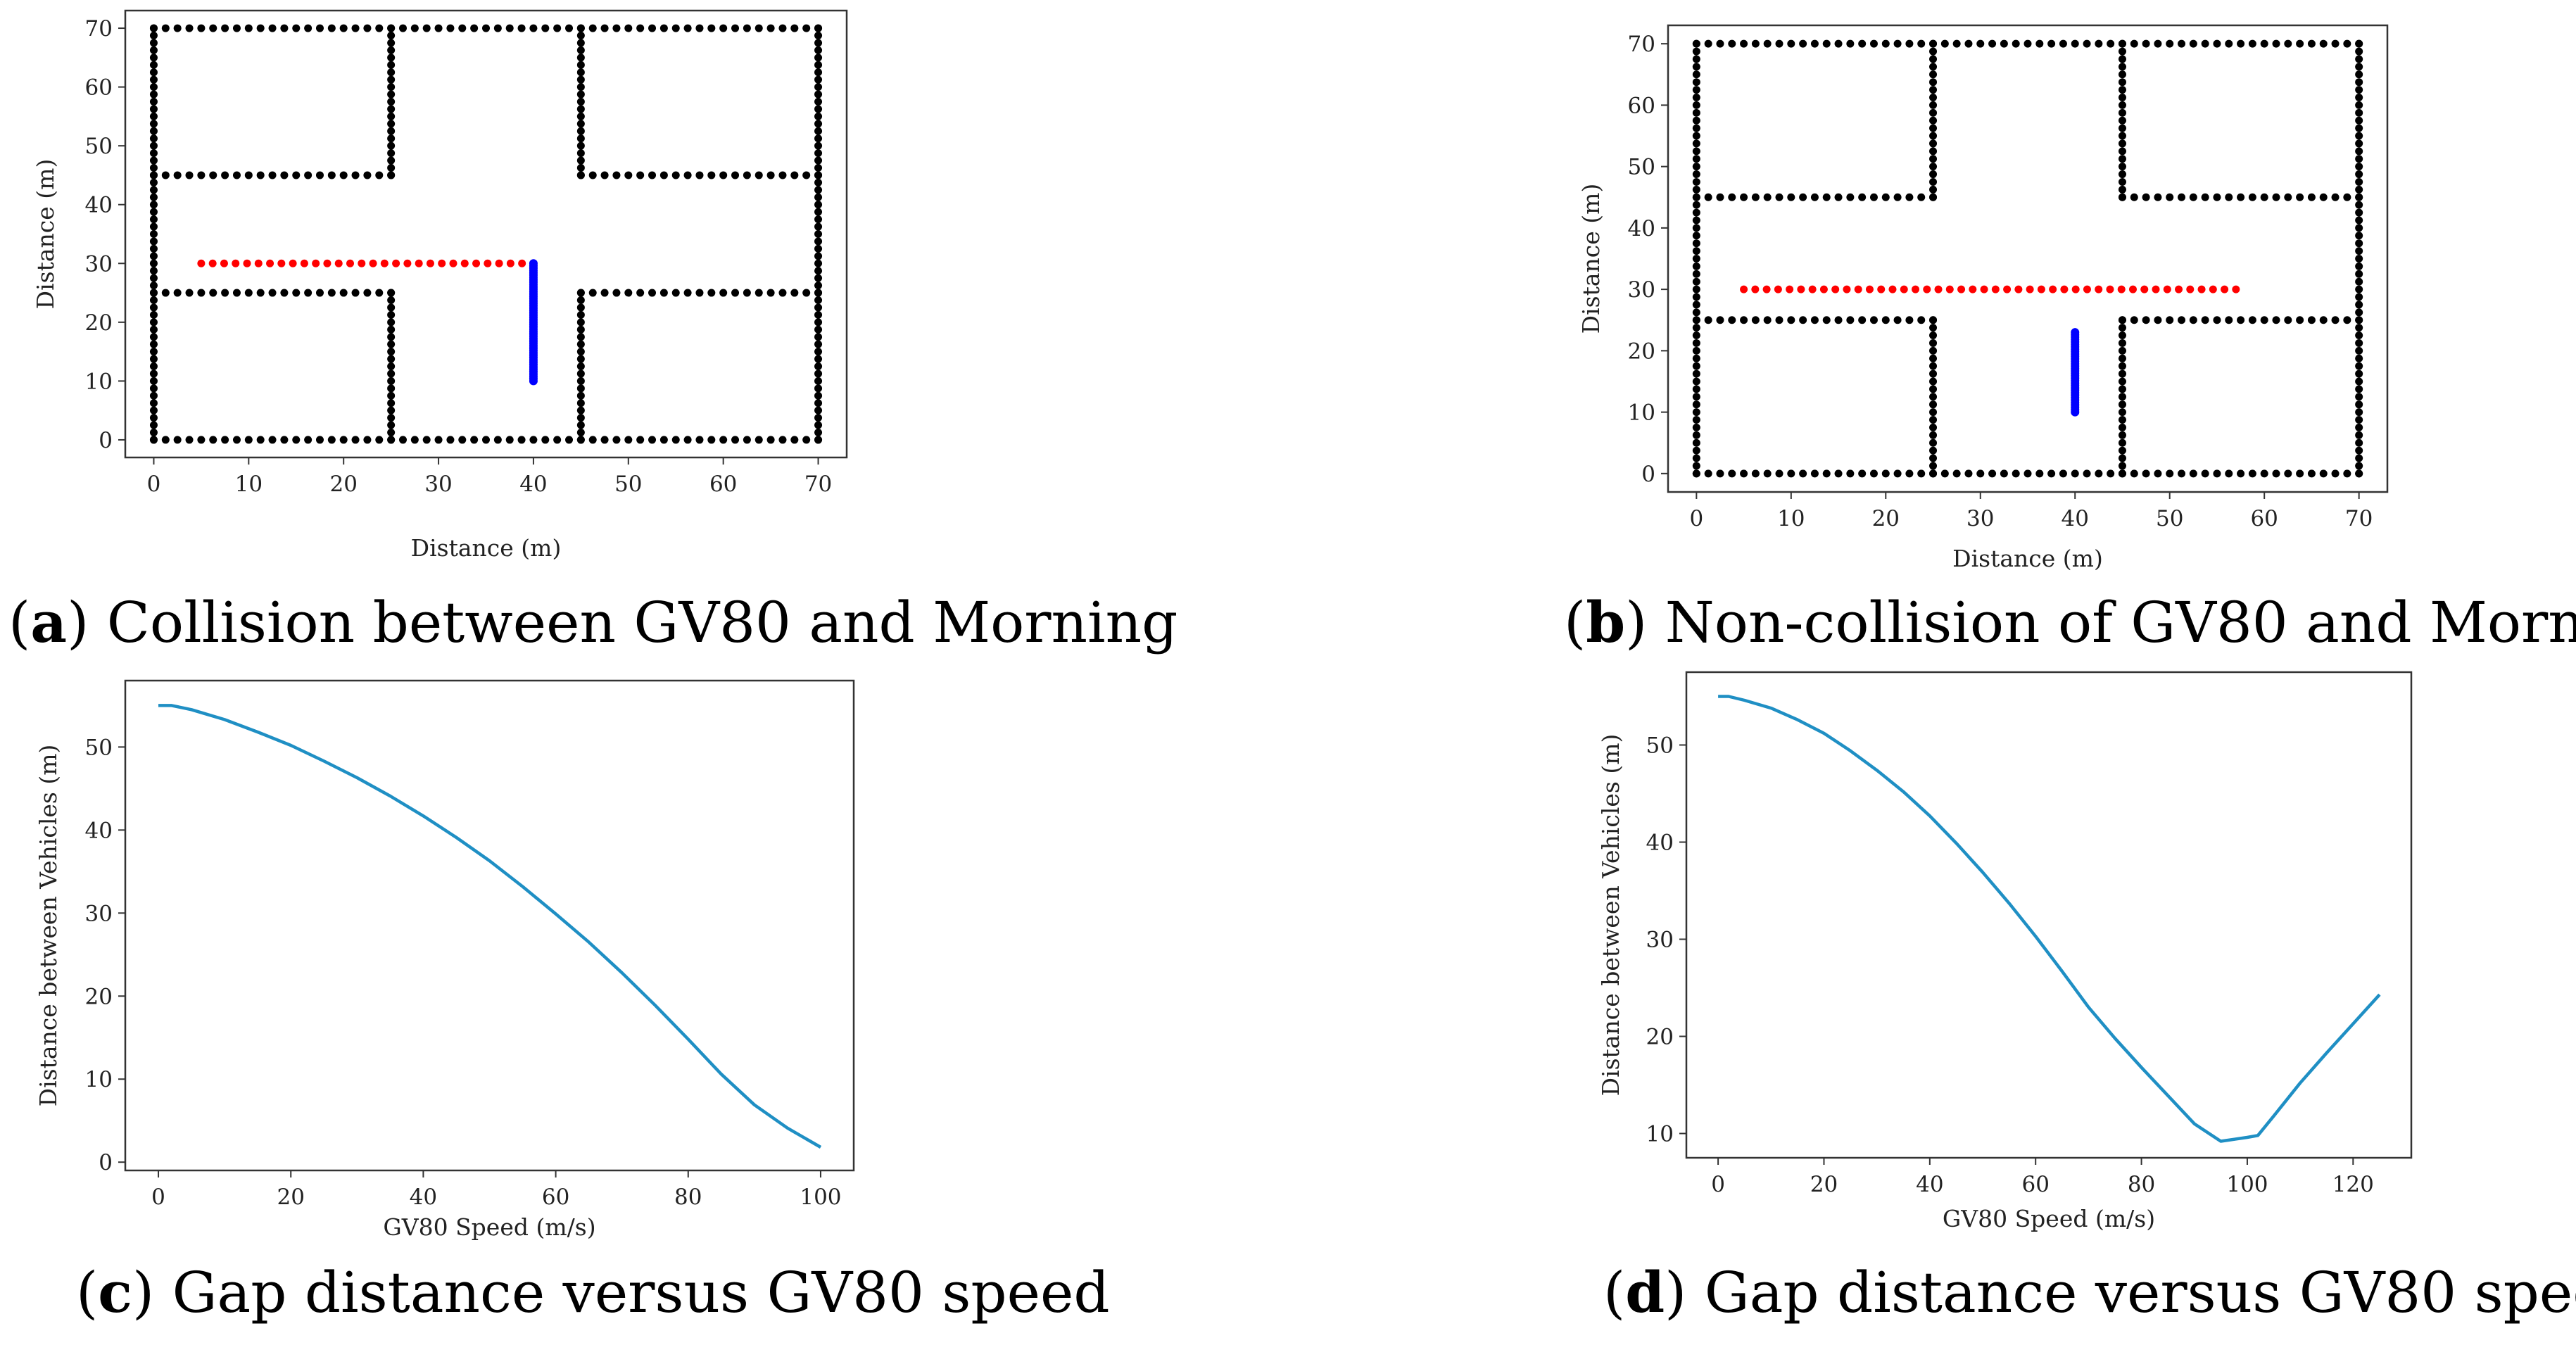 The height and width of the screenshot is (1345, 2576). I want to click on panel-c-y-tick-label: 40, so click(99, 830).